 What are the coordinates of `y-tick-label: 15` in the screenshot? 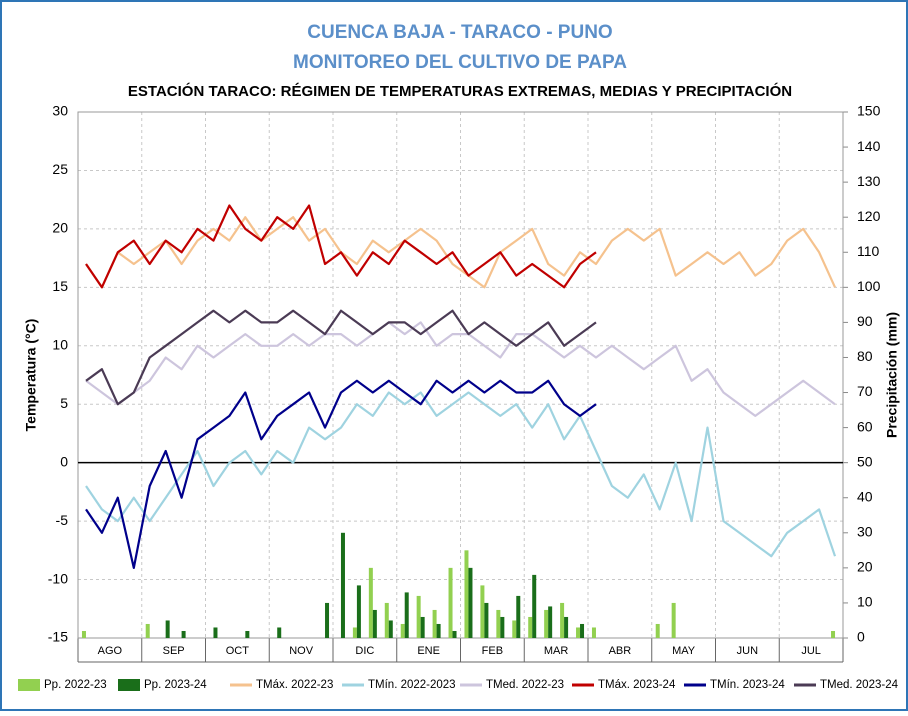 It's located at (60, 286).